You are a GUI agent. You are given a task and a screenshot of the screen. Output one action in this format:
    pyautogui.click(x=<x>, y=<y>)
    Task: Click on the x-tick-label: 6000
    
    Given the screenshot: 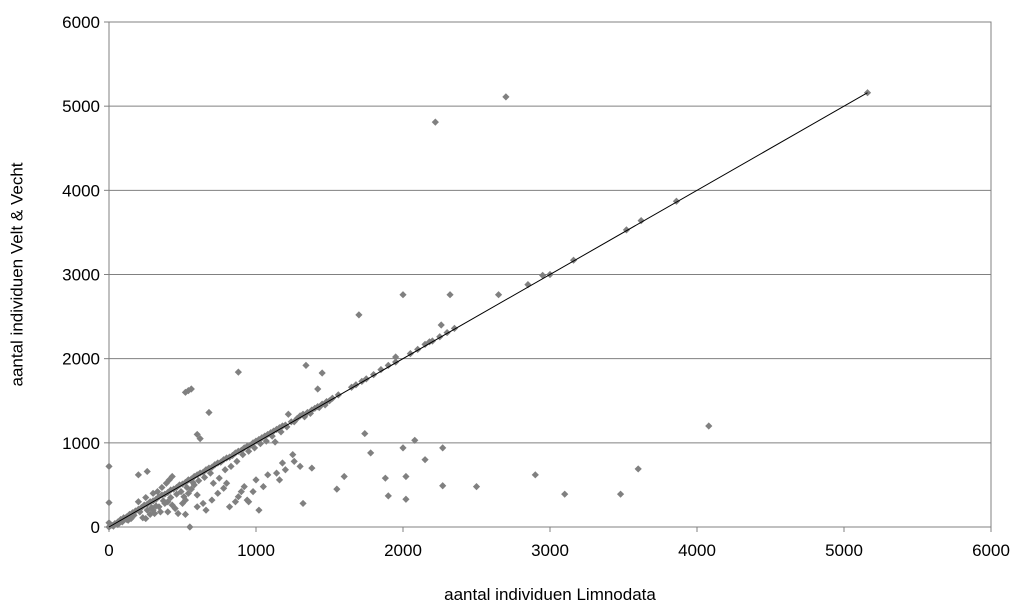 What is the action you would take?
    pyautogui.click(x=991, y=550)
    